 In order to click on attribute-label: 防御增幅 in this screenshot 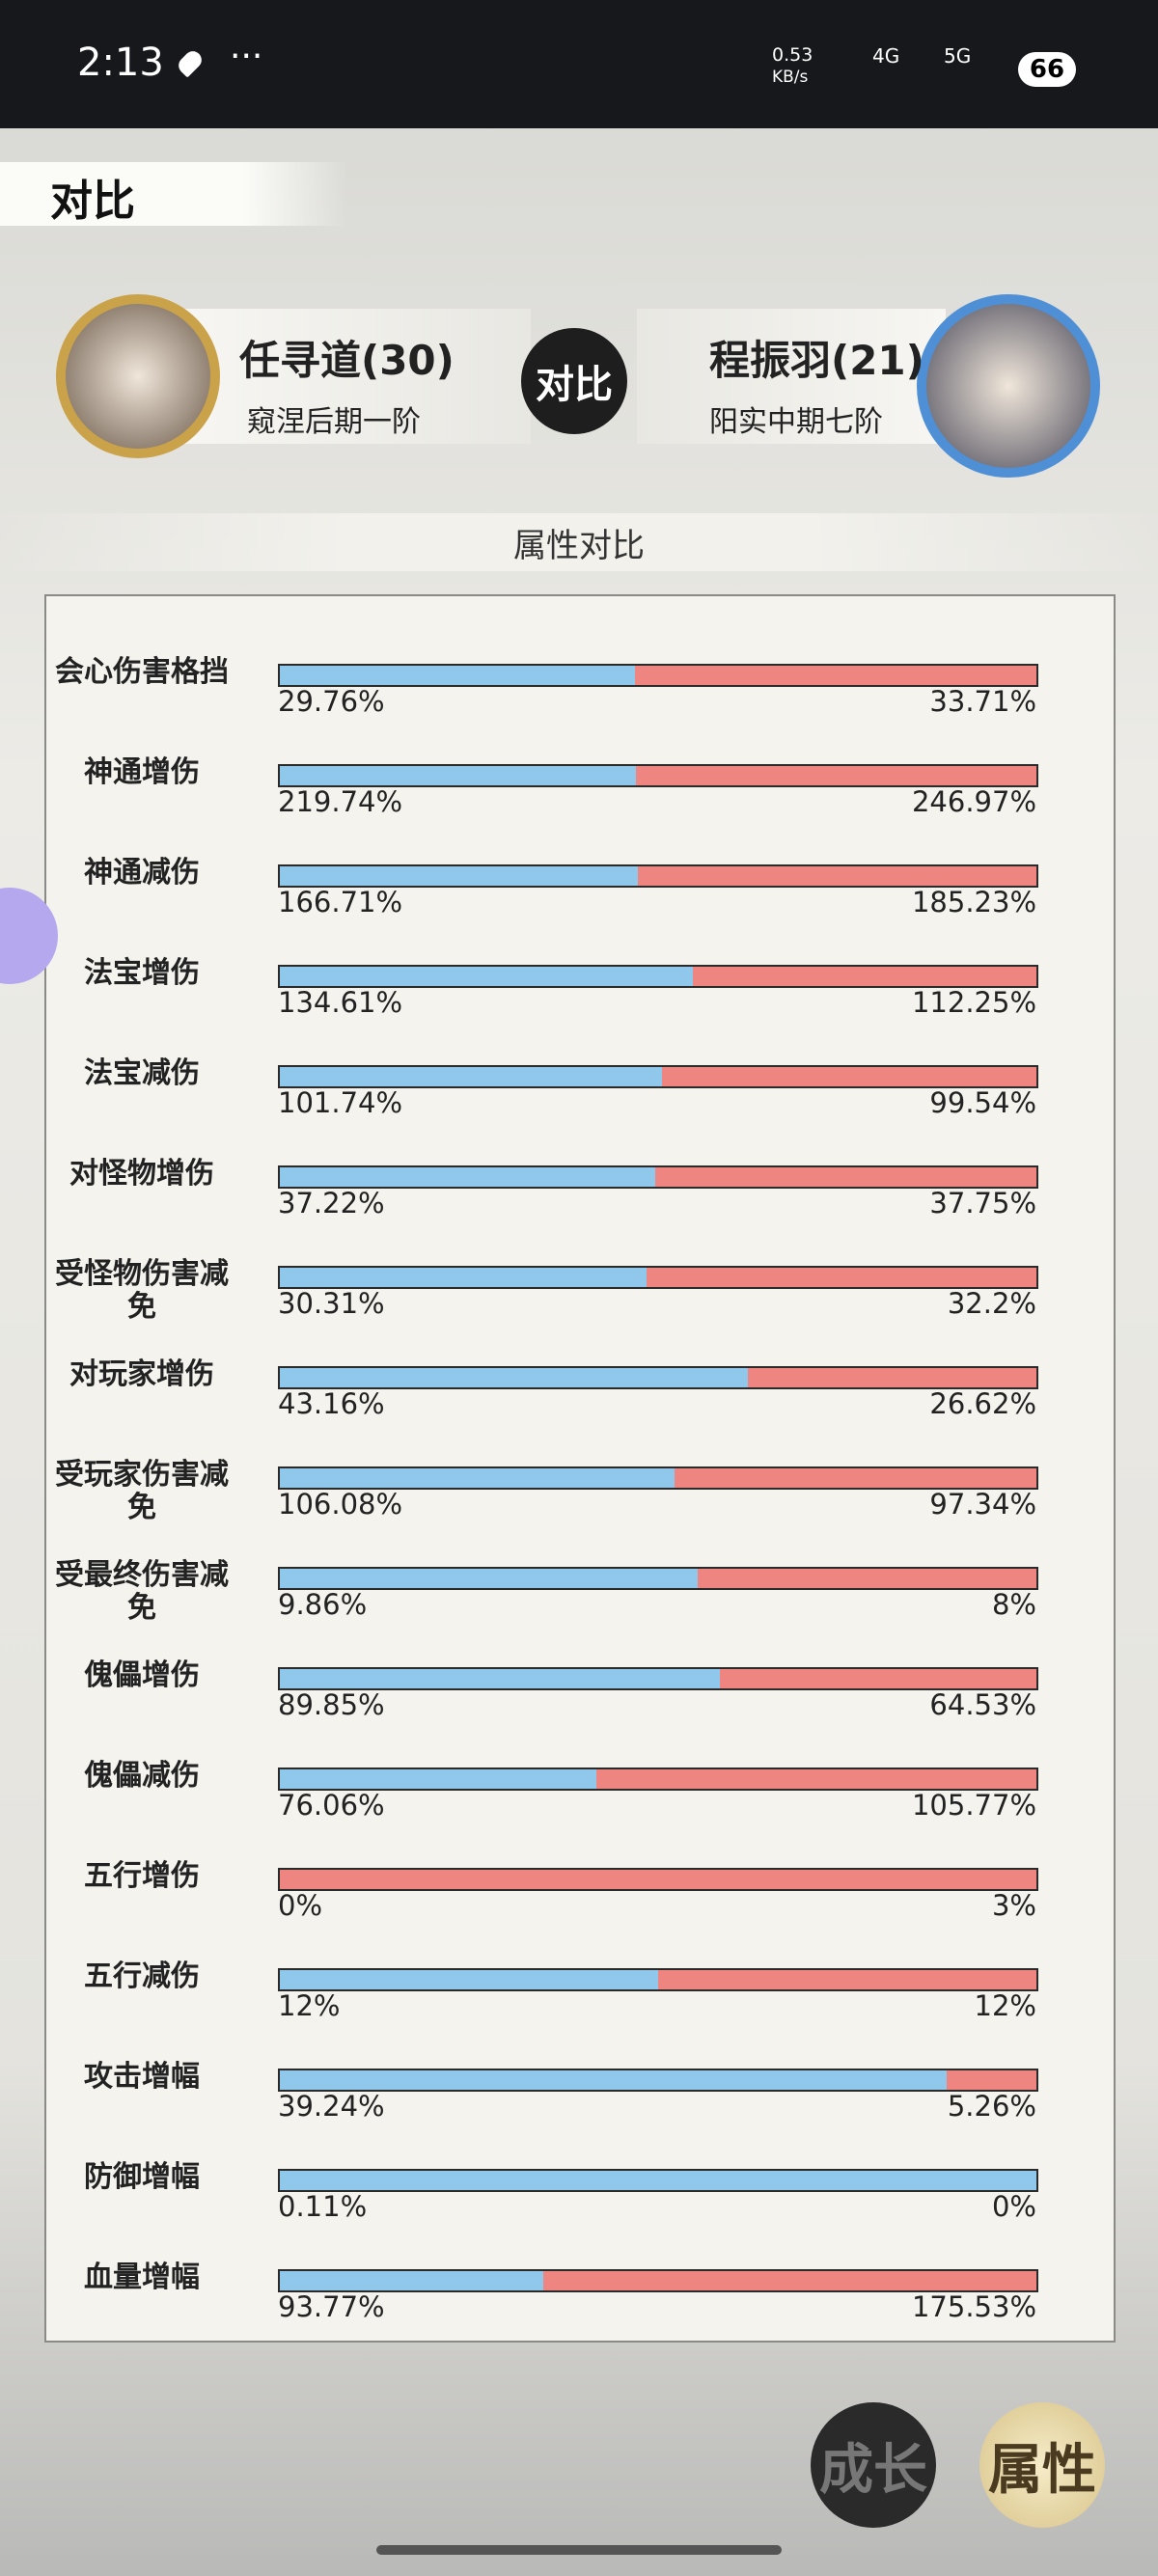, I will do `click(142, 2177)`.